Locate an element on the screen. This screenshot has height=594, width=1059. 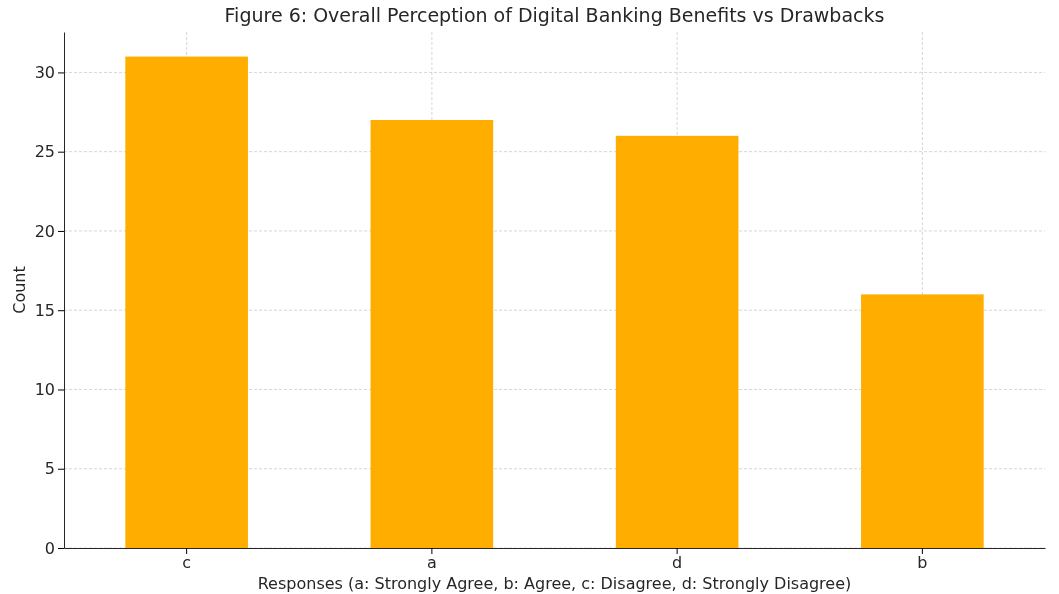
y-tick-label: 15 is located at coordinates (44, 310).